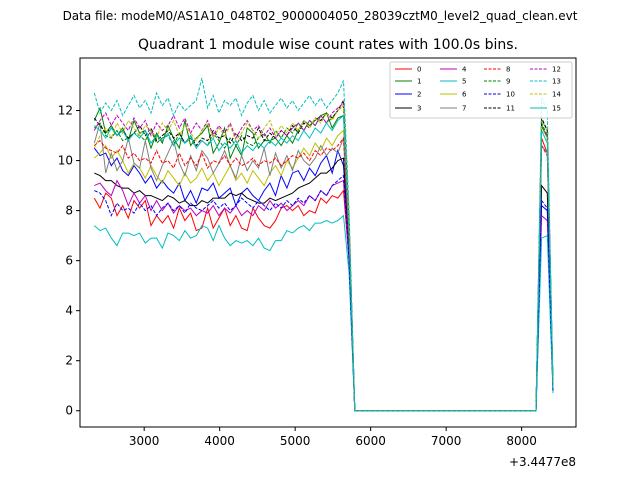  What do you see at coordinates (464, 82) in the screenshot?
I see `legend-label-5: 5` at bounding box center [464, 82].